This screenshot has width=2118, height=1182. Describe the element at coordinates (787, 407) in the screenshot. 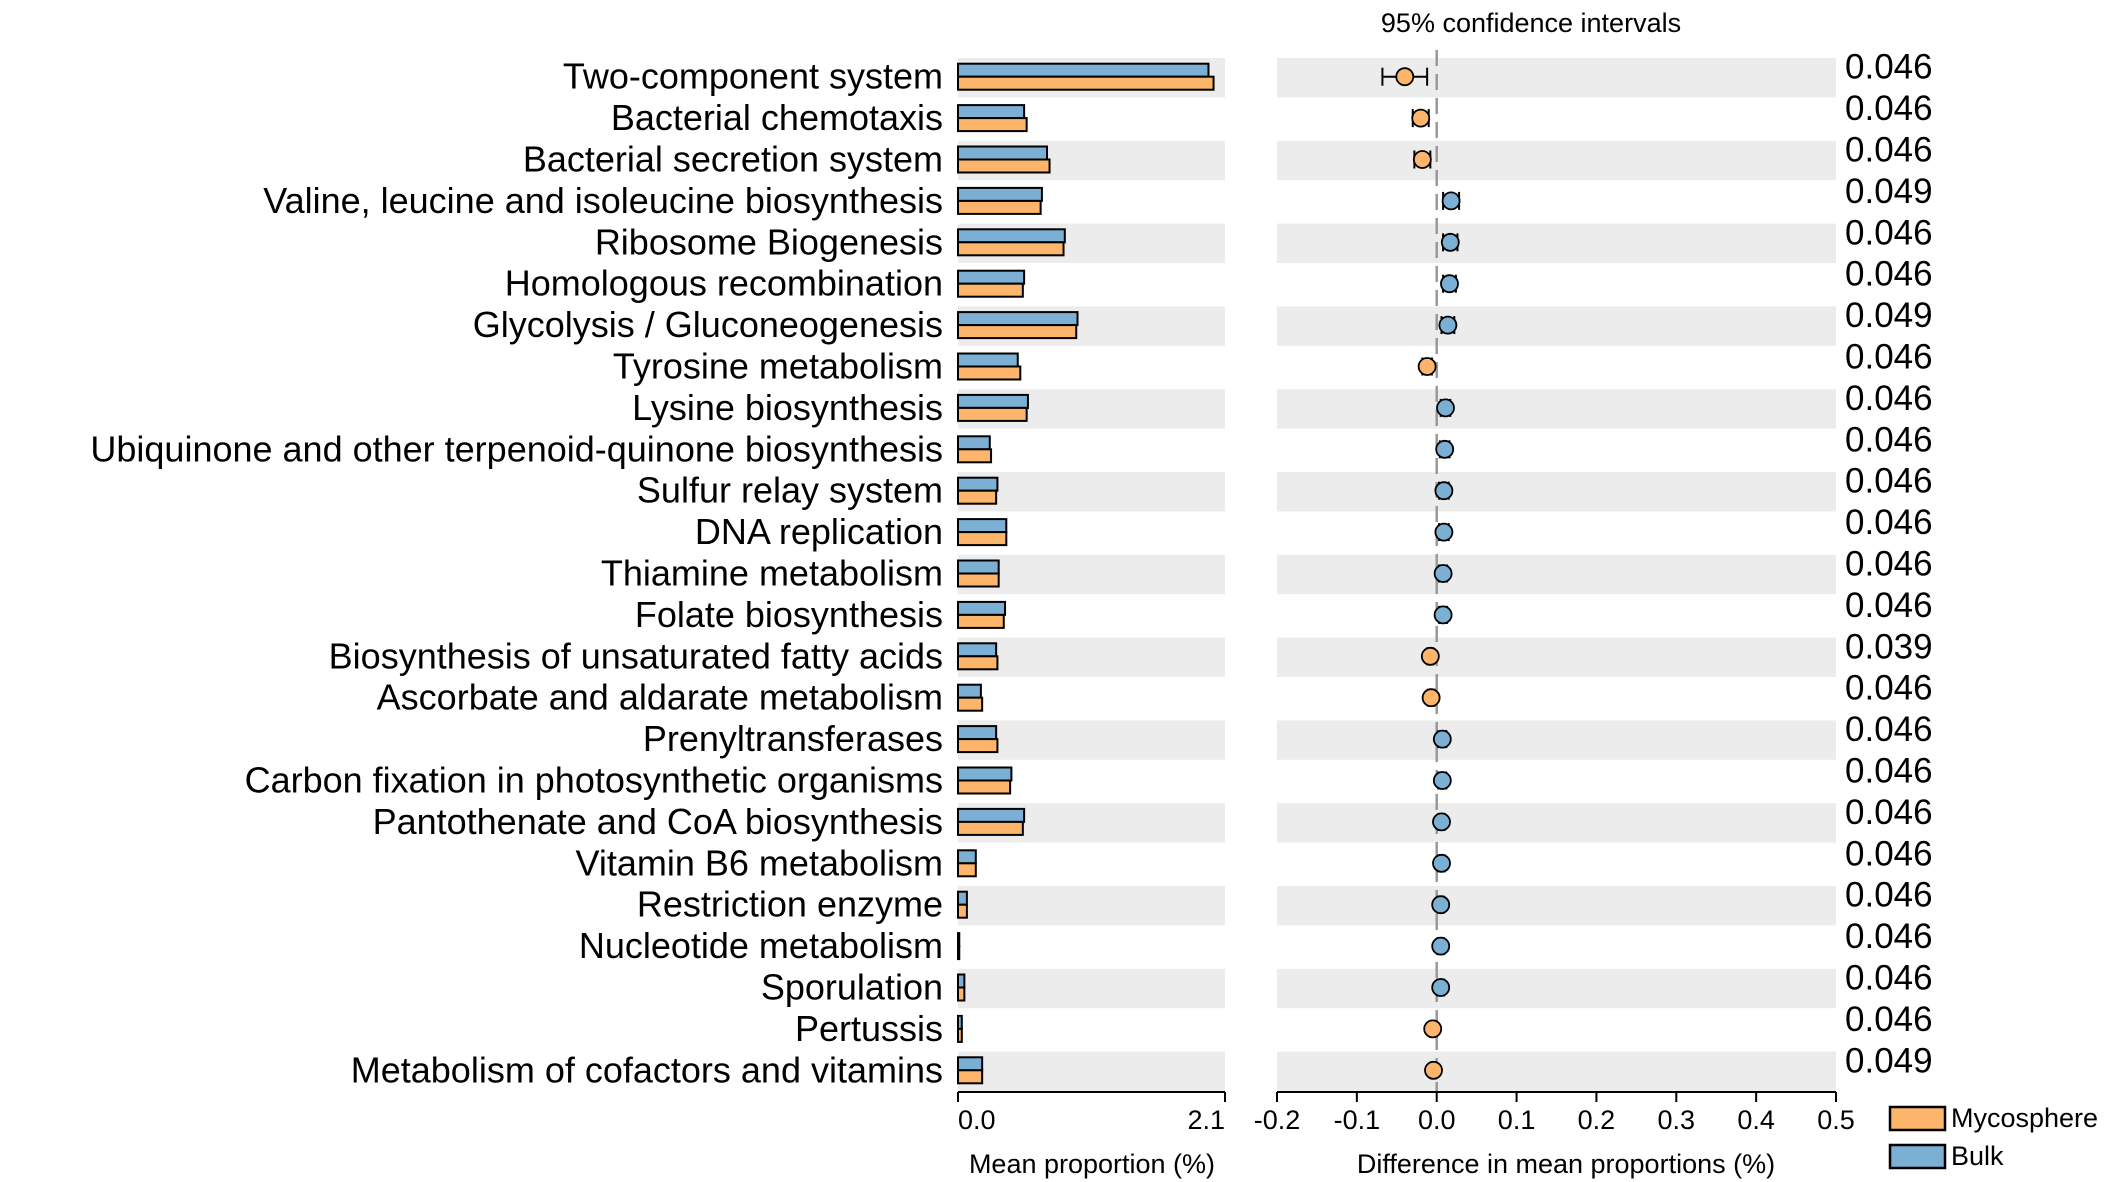

I see `category-label: Lysine biosynthesis` at that location.